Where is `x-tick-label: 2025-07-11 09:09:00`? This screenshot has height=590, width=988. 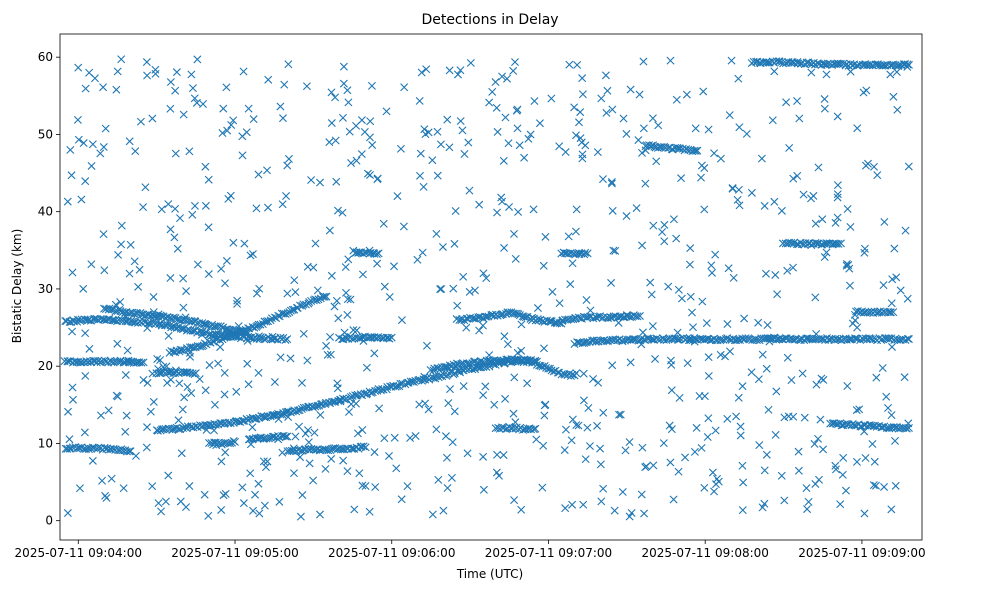
x-tick-label: 2025-07-11 09:09:00 is located at coordinates (861, 553).